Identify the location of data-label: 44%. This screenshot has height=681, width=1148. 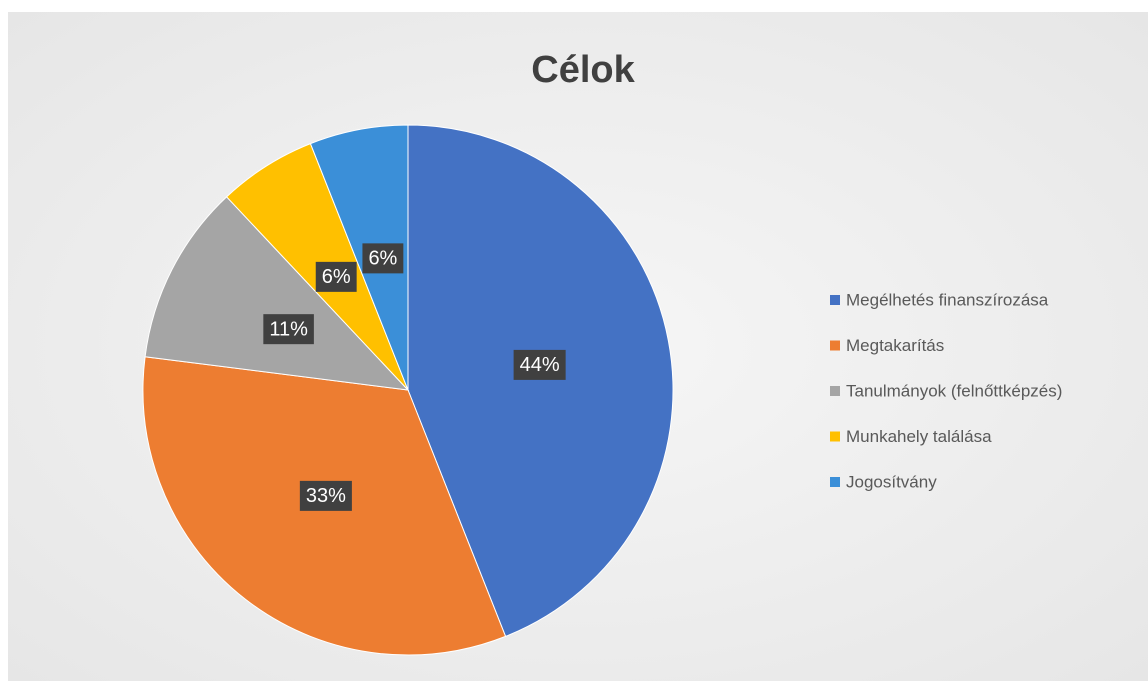
(540, 365).